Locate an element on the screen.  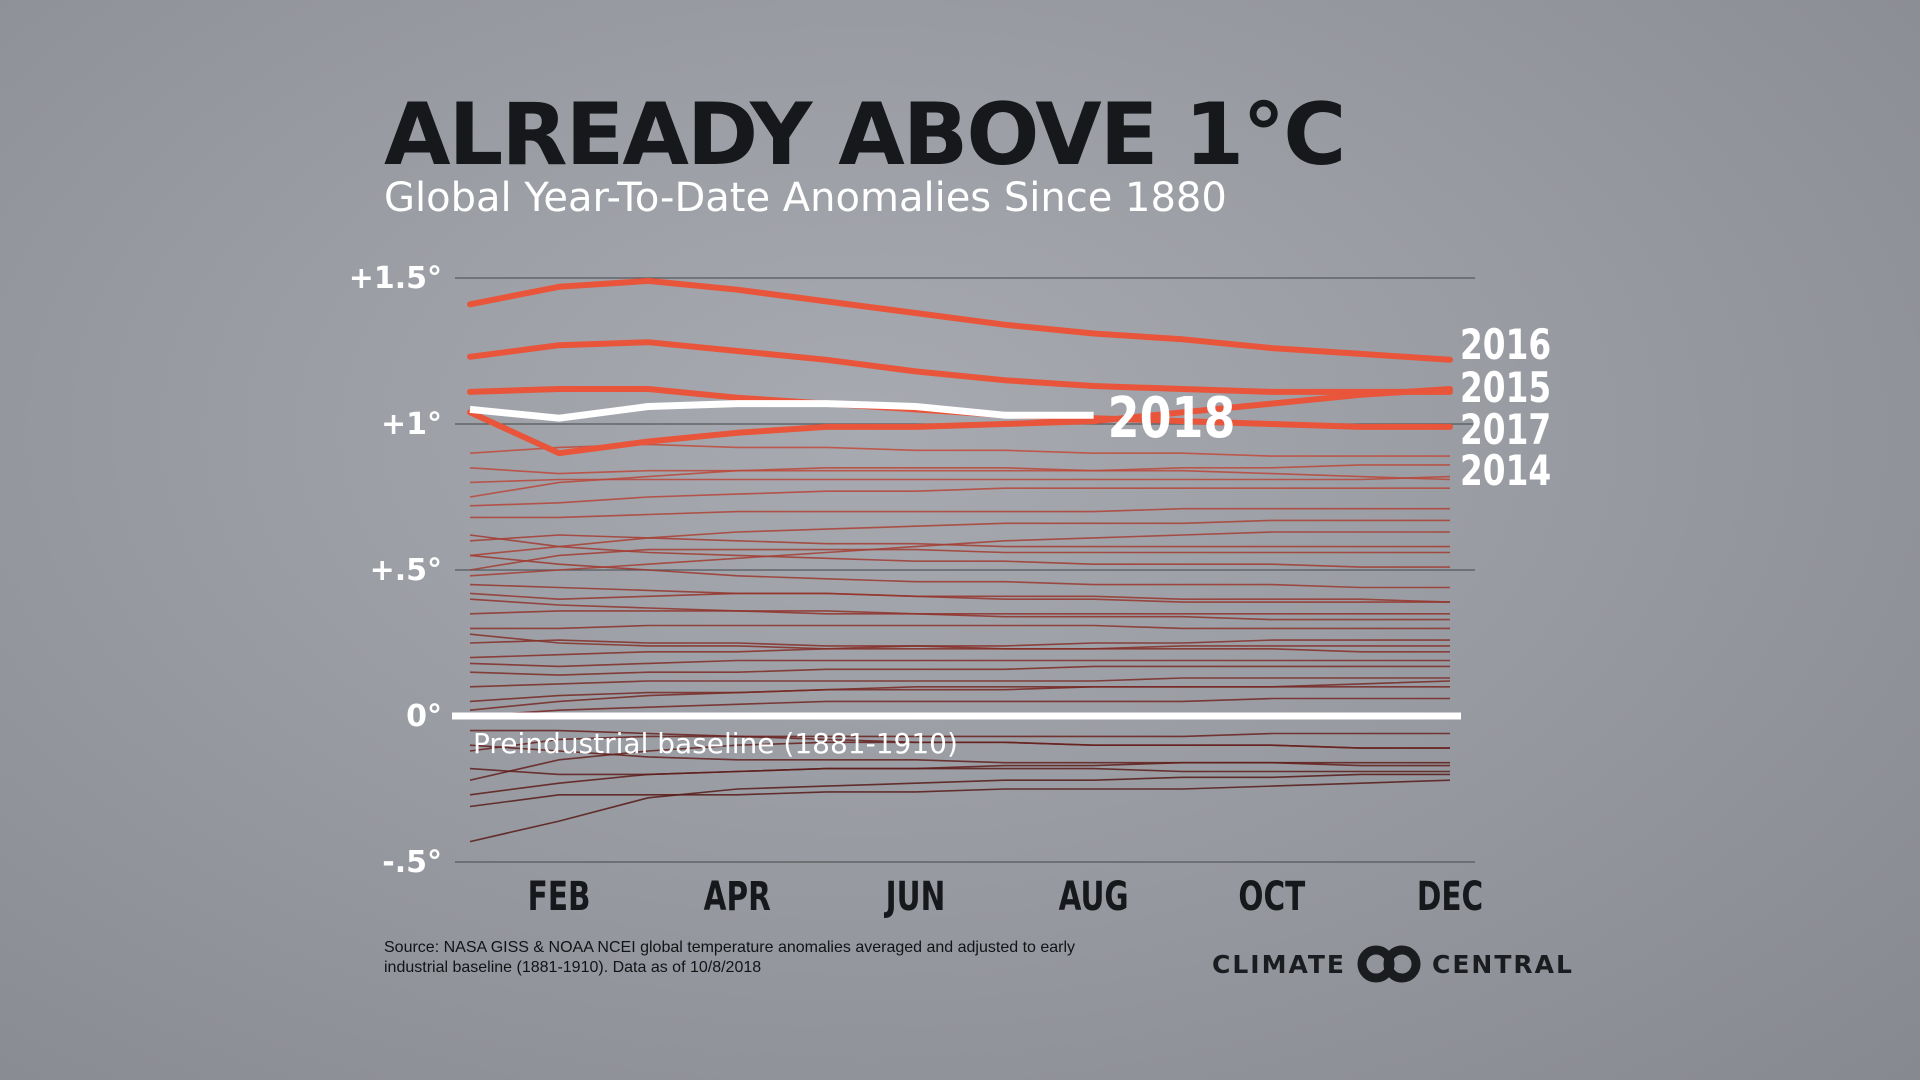
climate-central-logo-icon is located at coordinates (1389, 964).